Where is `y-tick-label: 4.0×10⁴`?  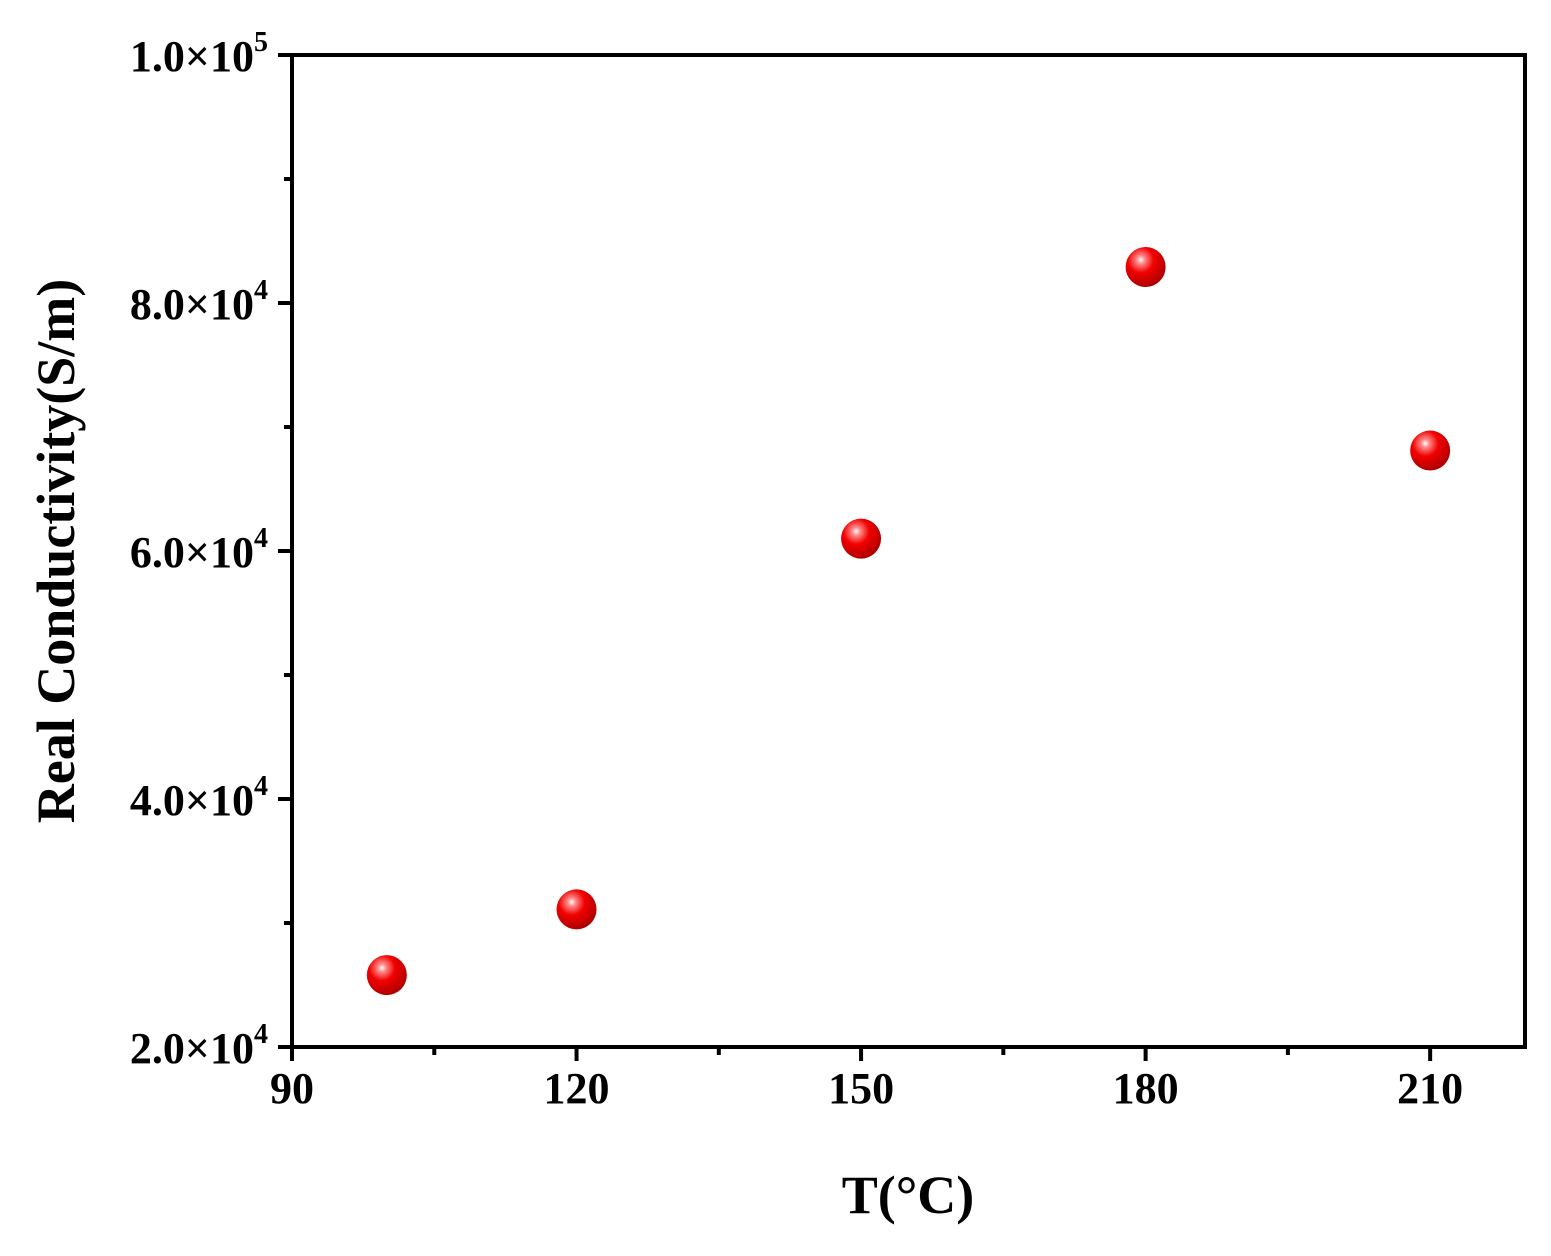
y-tick-label: 4.0×10⁴ is located at coordinates (199, 798).